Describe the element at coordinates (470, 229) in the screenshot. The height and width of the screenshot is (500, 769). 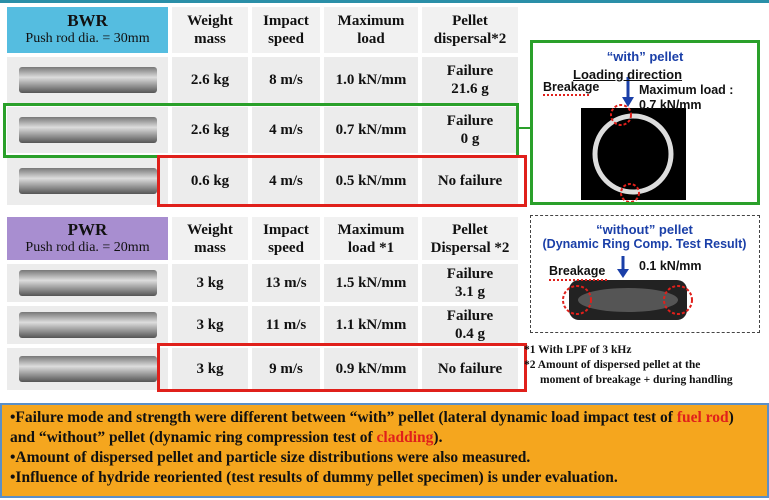
I see `header-line: Pellet` at that location.